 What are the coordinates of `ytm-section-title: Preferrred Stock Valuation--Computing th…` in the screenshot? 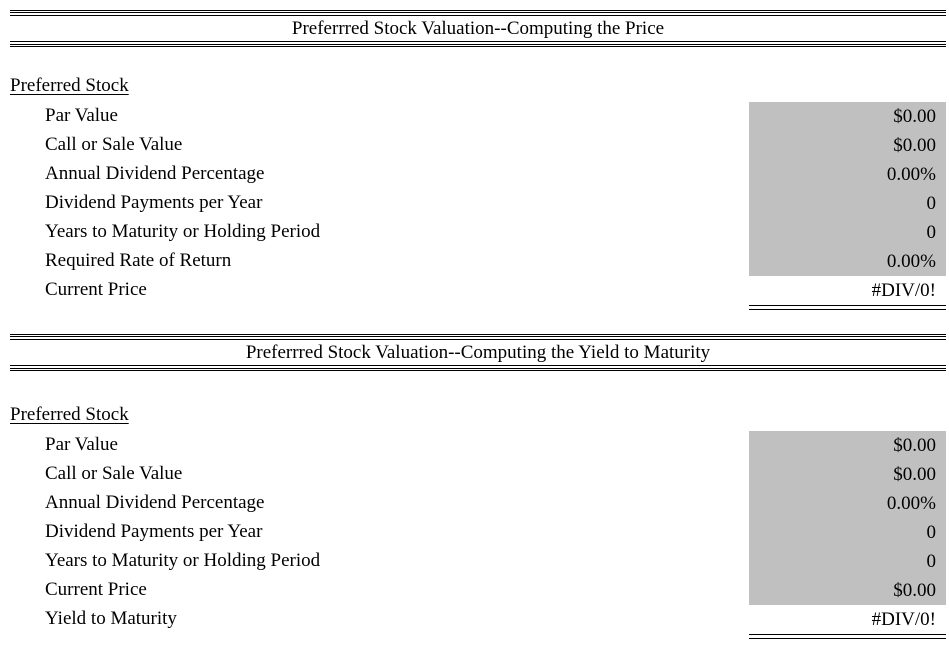 It's located at (478, 352).